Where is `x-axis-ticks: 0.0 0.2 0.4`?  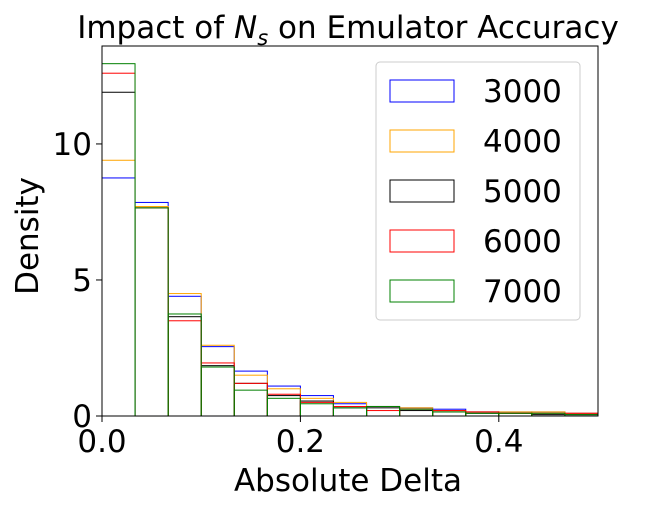 x-axis-ticks: 0.0 0.2 0.4 is located at coordinates (300, 438).